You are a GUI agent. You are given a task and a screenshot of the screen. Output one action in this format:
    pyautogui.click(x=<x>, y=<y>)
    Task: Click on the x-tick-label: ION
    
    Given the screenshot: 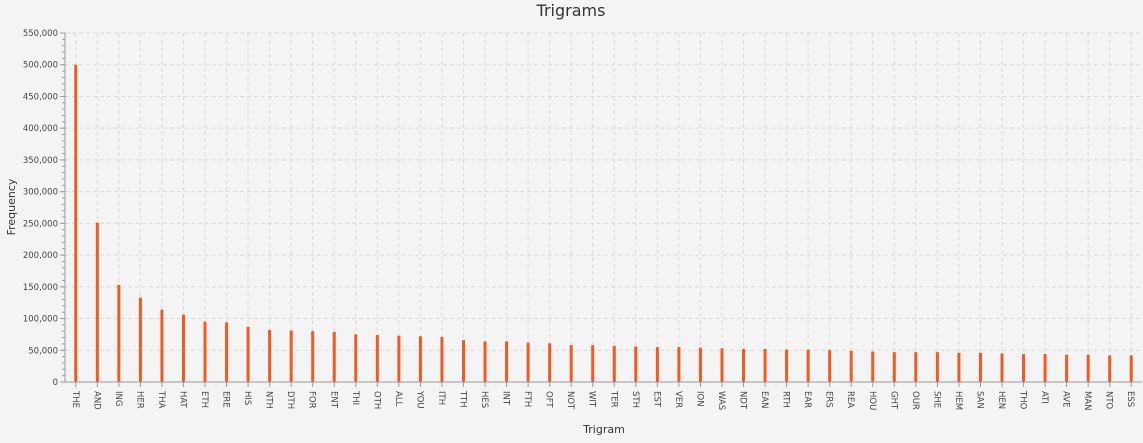 What is the action you would take?
    pyautogui.click(x=699, y=399)
    